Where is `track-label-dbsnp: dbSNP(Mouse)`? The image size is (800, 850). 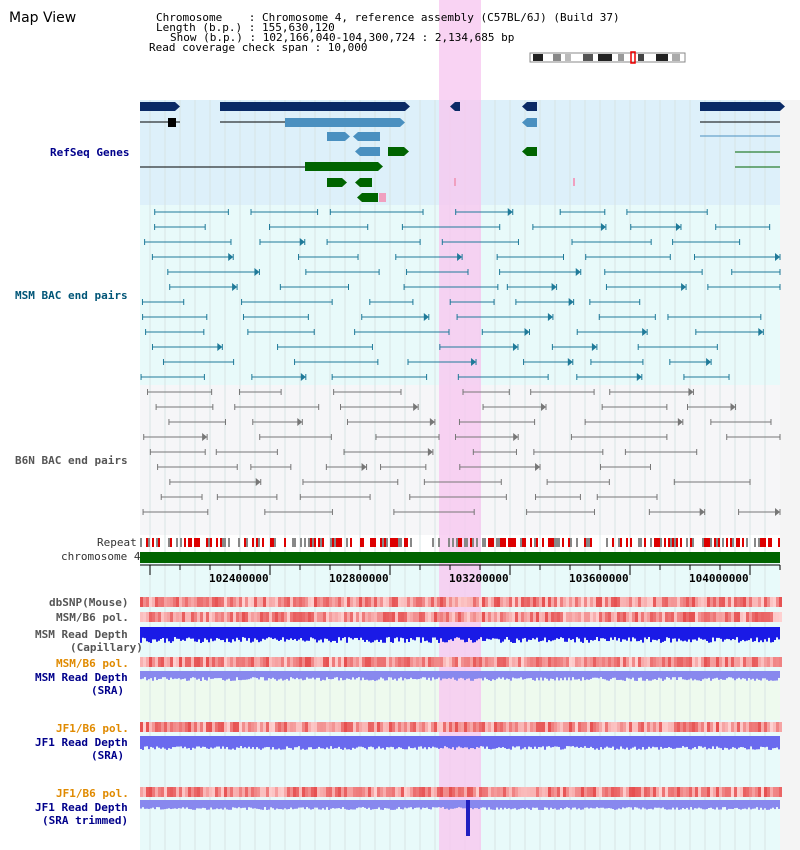 track-label-dbsnp: dbSNP(Mouse) is located at coordinates (89, 602).